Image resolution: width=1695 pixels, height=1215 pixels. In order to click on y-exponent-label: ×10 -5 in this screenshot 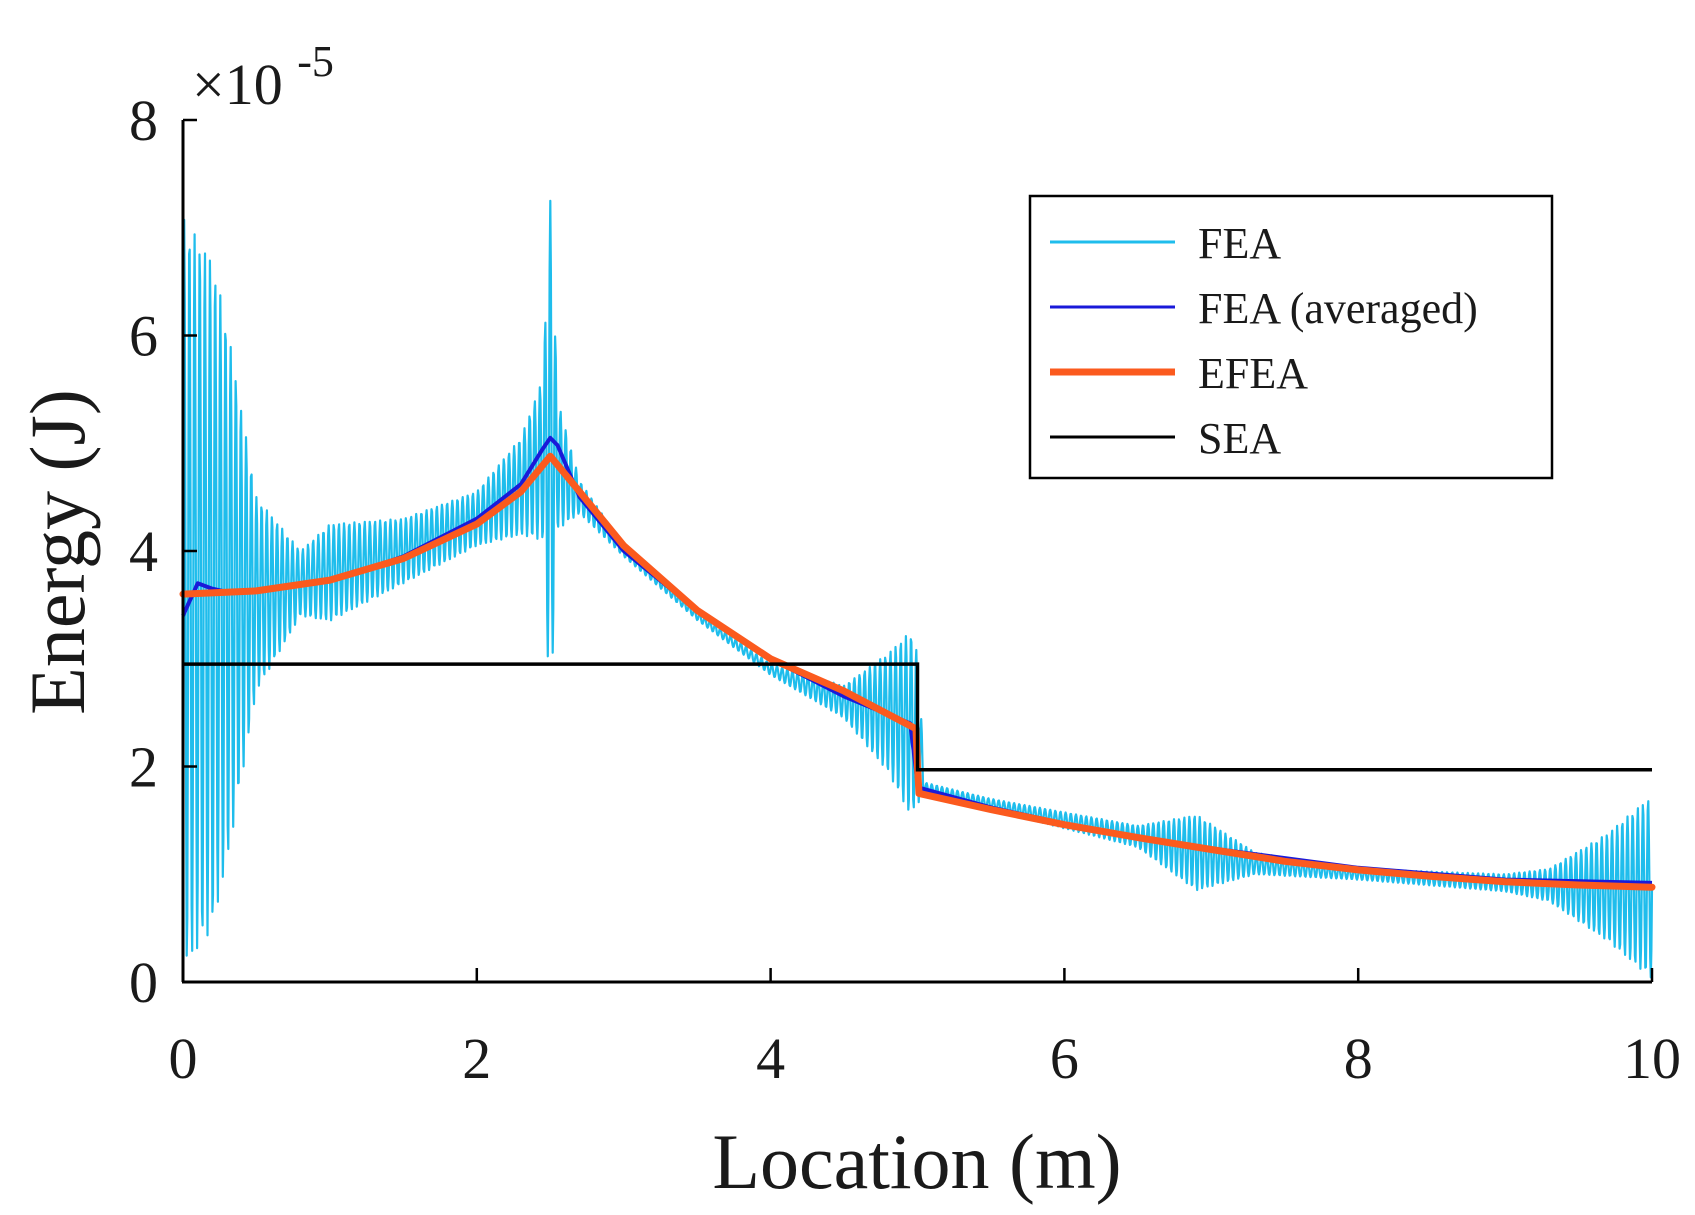, I will do `click(263, 77)`.